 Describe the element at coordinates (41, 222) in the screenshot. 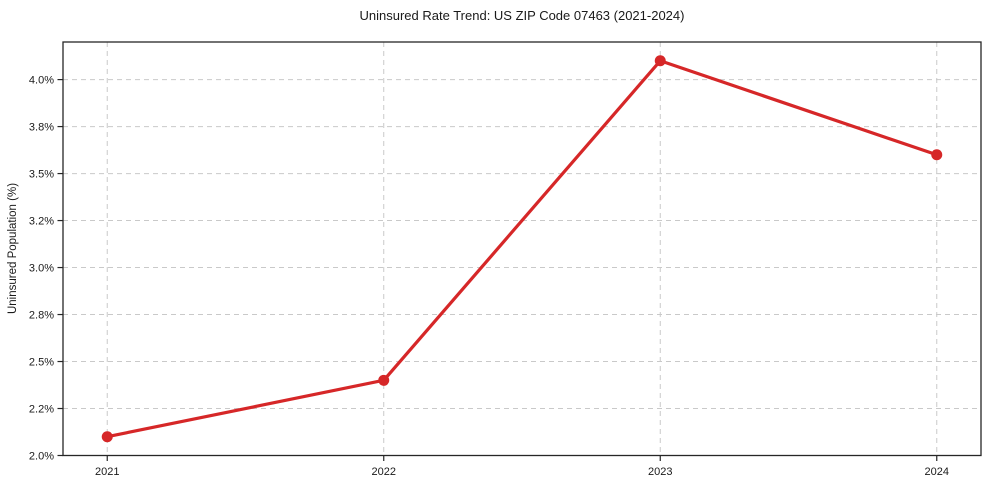

I see `y-tick-label: 3.2%` at that location.